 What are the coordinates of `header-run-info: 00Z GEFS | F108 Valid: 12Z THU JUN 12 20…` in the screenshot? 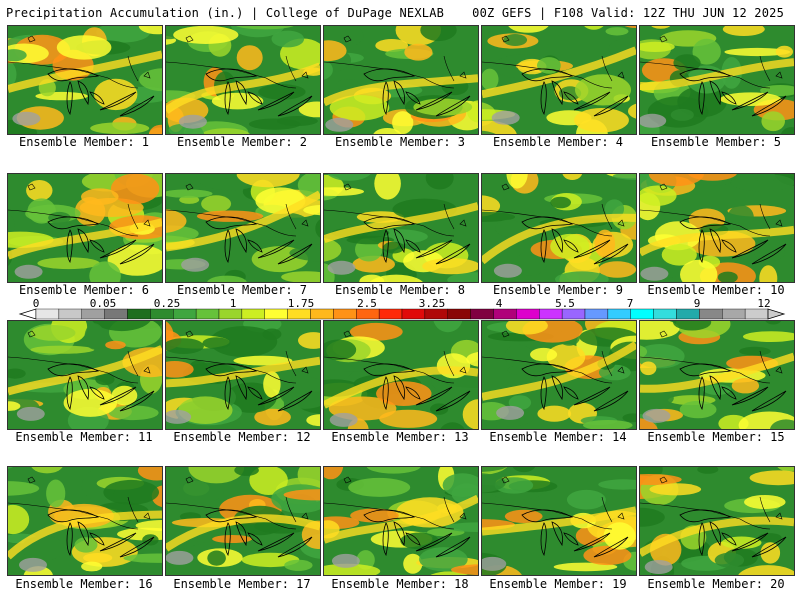 It's located at (628, 13).